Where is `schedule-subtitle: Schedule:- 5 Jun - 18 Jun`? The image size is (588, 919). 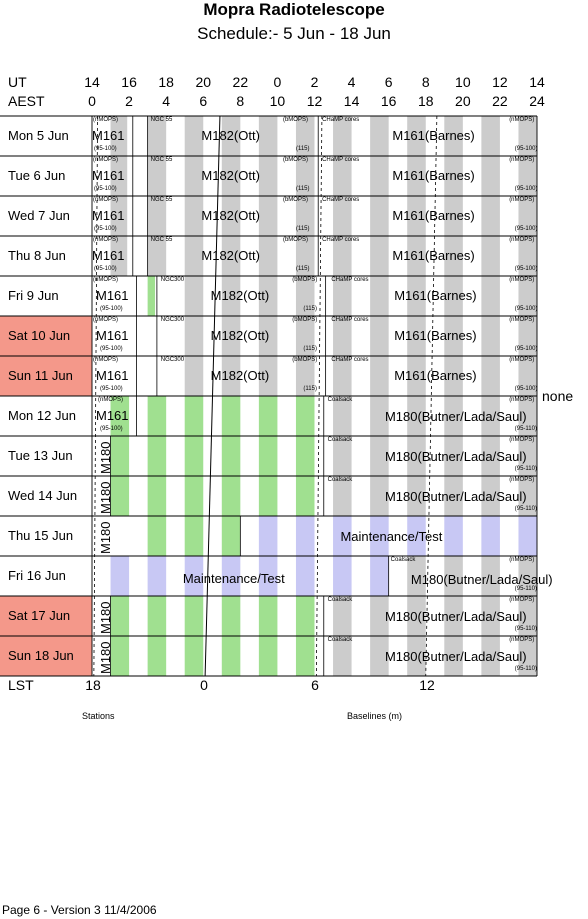 schedule-subtitle: Schedule:- 5 Jun - 18 Jun is located at coordinates (294, 33).